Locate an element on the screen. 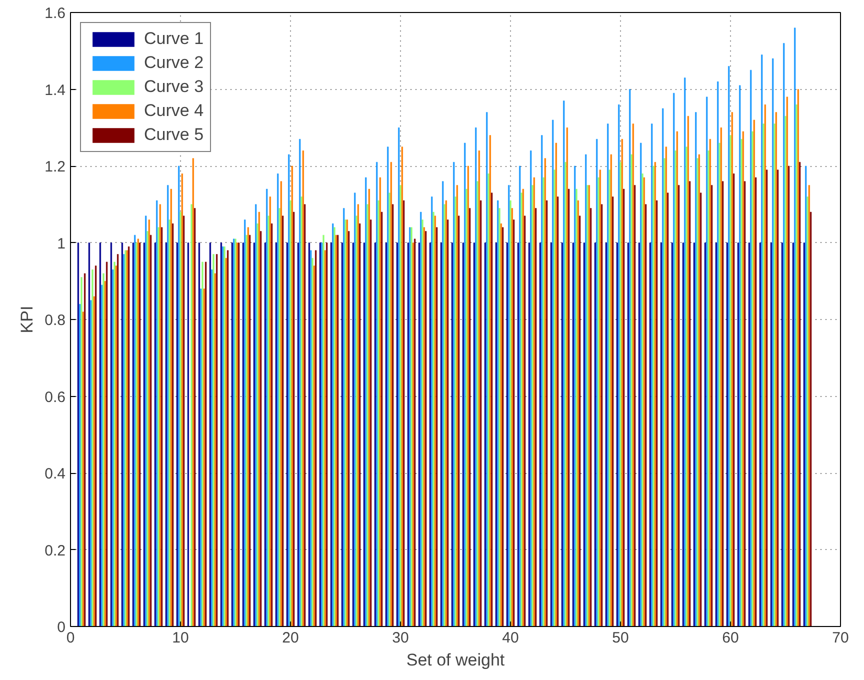  legend-label: Curve 2 is located at coordinates (174, 63).